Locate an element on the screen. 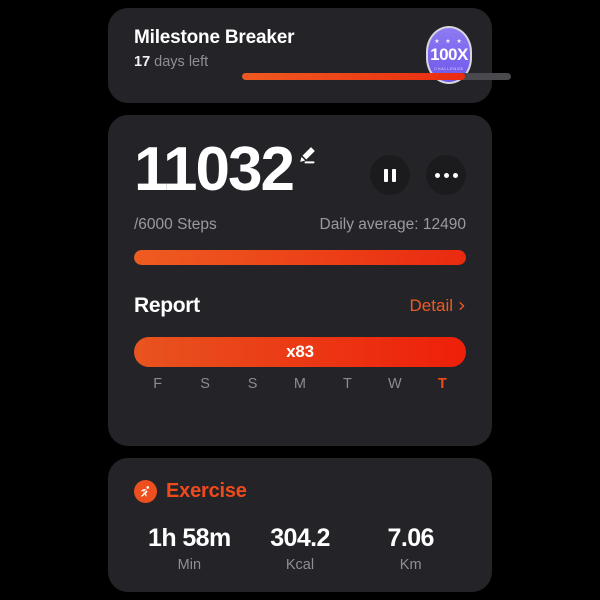  steps-count-group: 11032 is located at coordinates (225, 169).